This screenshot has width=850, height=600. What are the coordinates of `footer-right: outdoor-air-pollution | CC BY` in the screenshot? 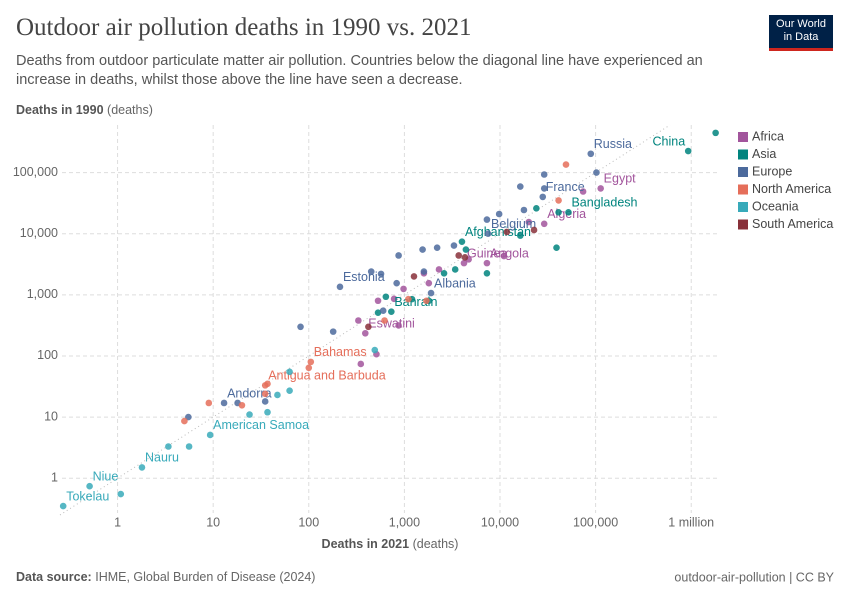 It's located at (754, 577).